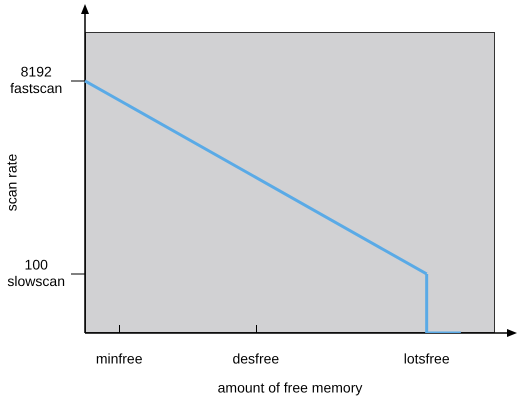 This screenshot has height=401, width=519. Describe the element at coordinates (256, 358) in the screenshot. I see `x-tick-label: desfree` at that location.